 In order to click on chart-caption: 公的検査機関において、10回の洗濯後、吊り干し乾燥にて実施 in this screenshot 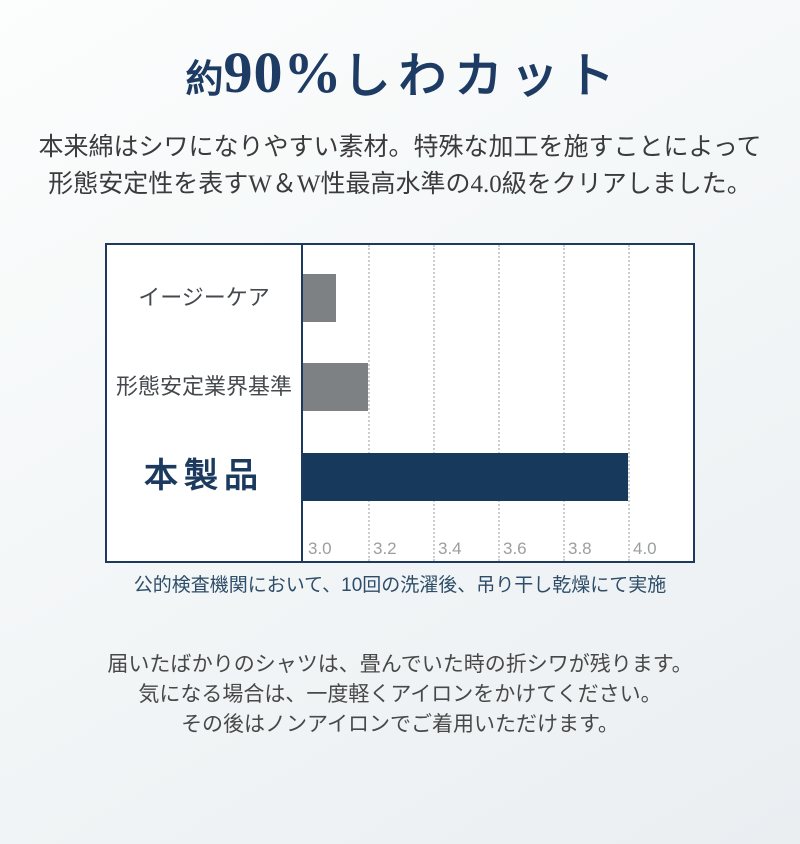, I will do `click(400, 585)`.